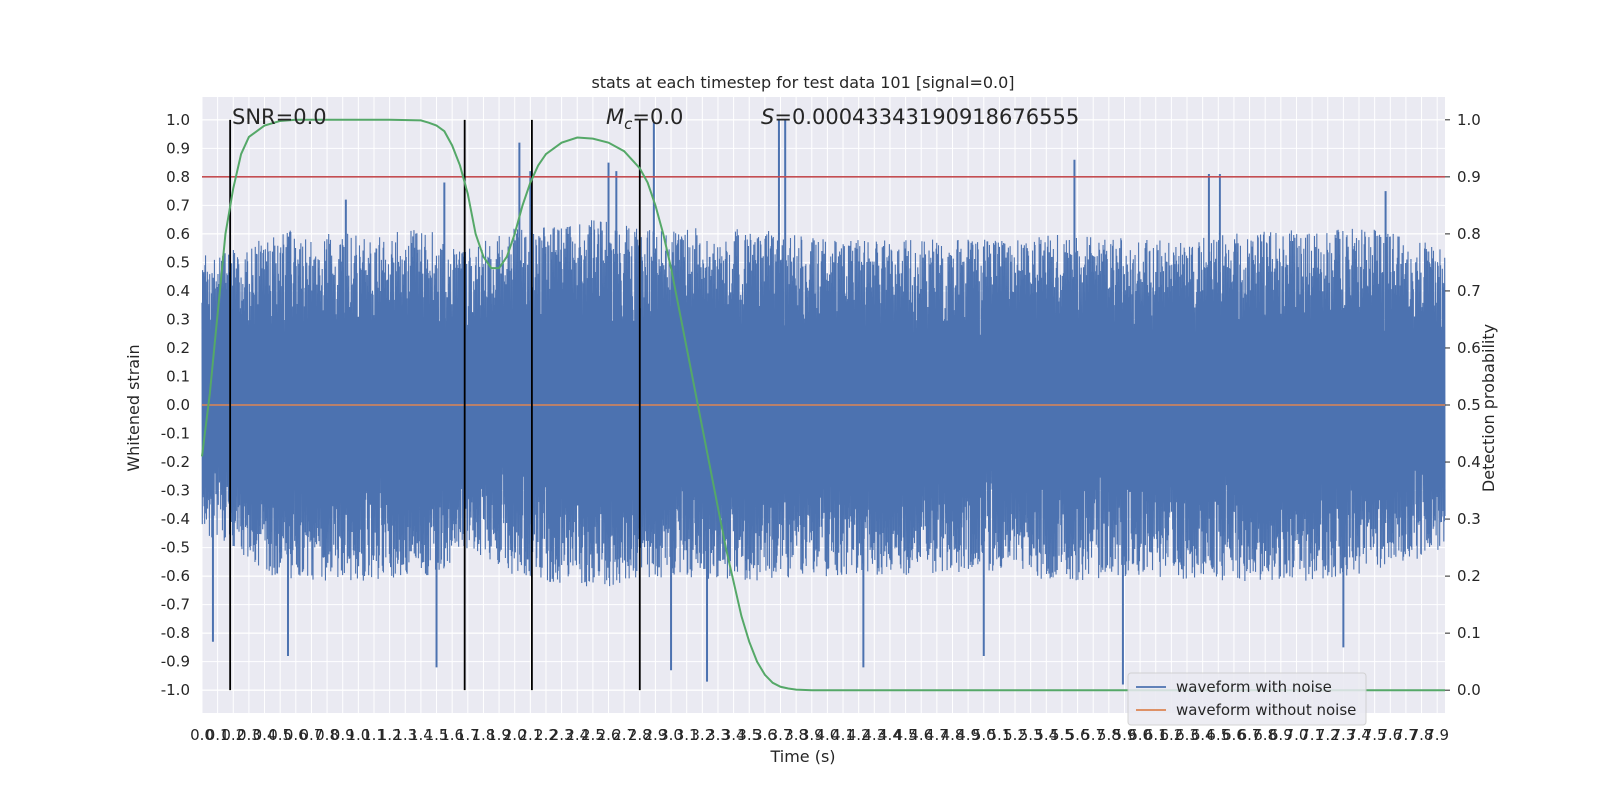 This screenshot has width=1600, height=800. I want to click on x-tick-label: 4.0, so click(827, 735).